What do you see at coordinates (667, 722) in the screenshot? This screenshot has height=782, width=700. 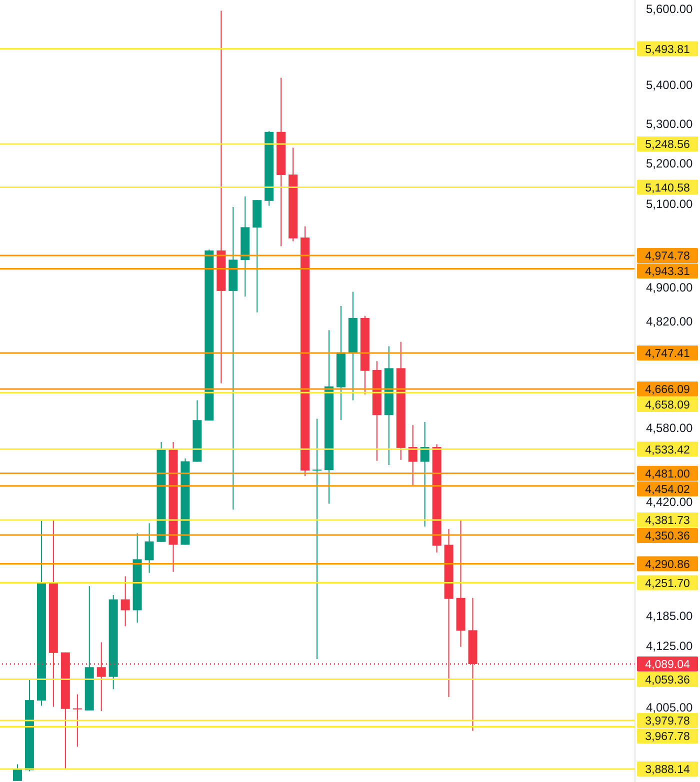 I see `ref-line-label: 3,979.78` at bounding box center [667, 722].